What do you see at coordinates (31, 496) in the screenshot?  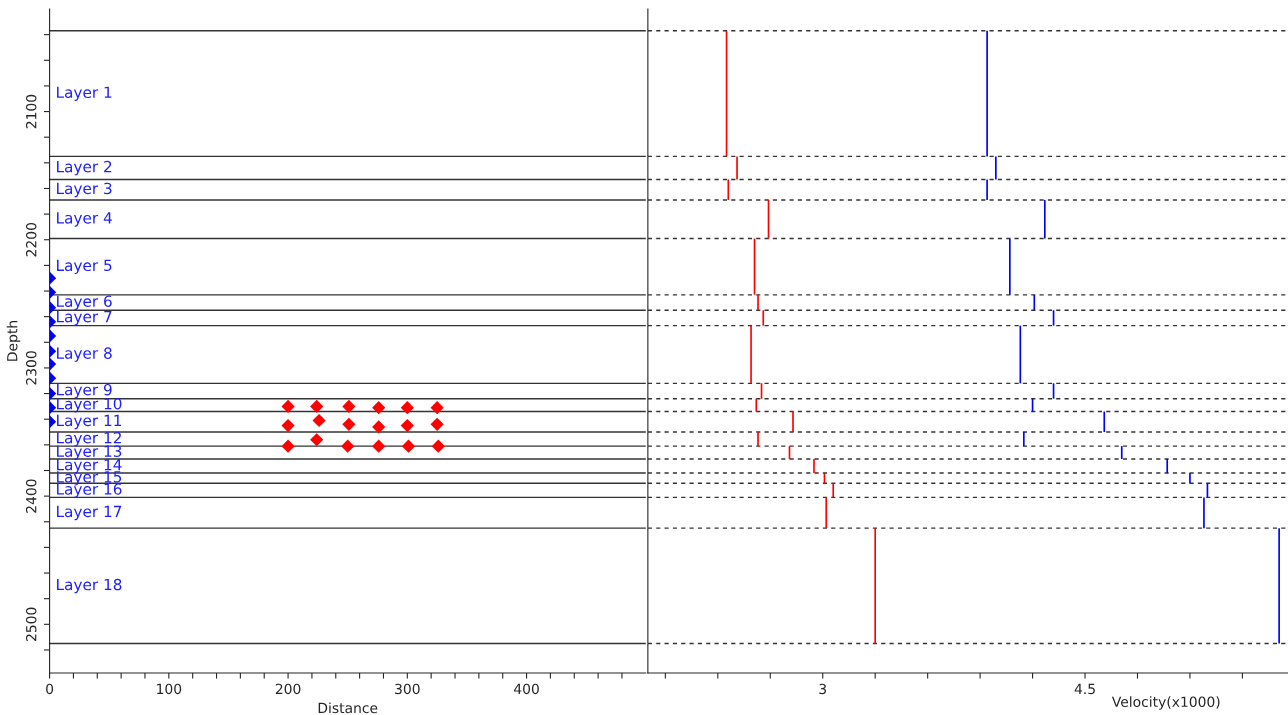 I see `y-tick-label: 2400` at bounding box center [31, 496].